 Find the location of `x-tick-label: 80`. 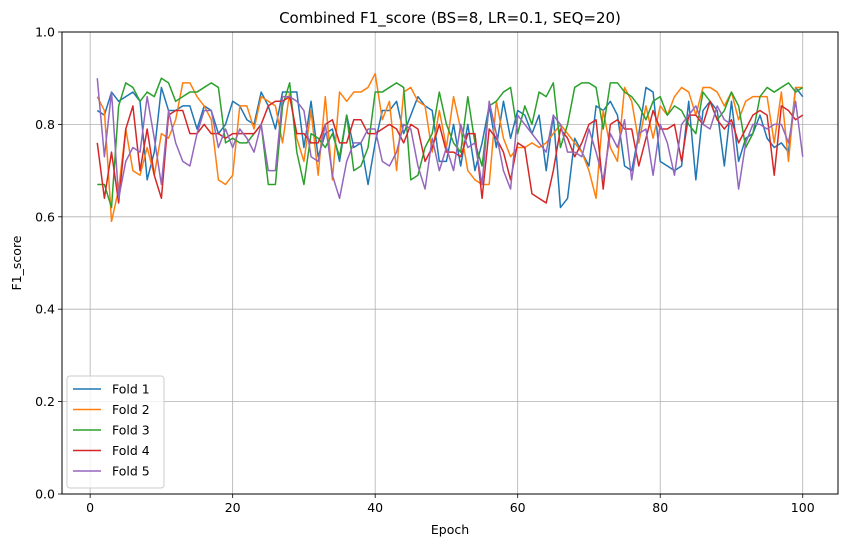

x-tick-label: 80 is located at coordinates (660, 507).